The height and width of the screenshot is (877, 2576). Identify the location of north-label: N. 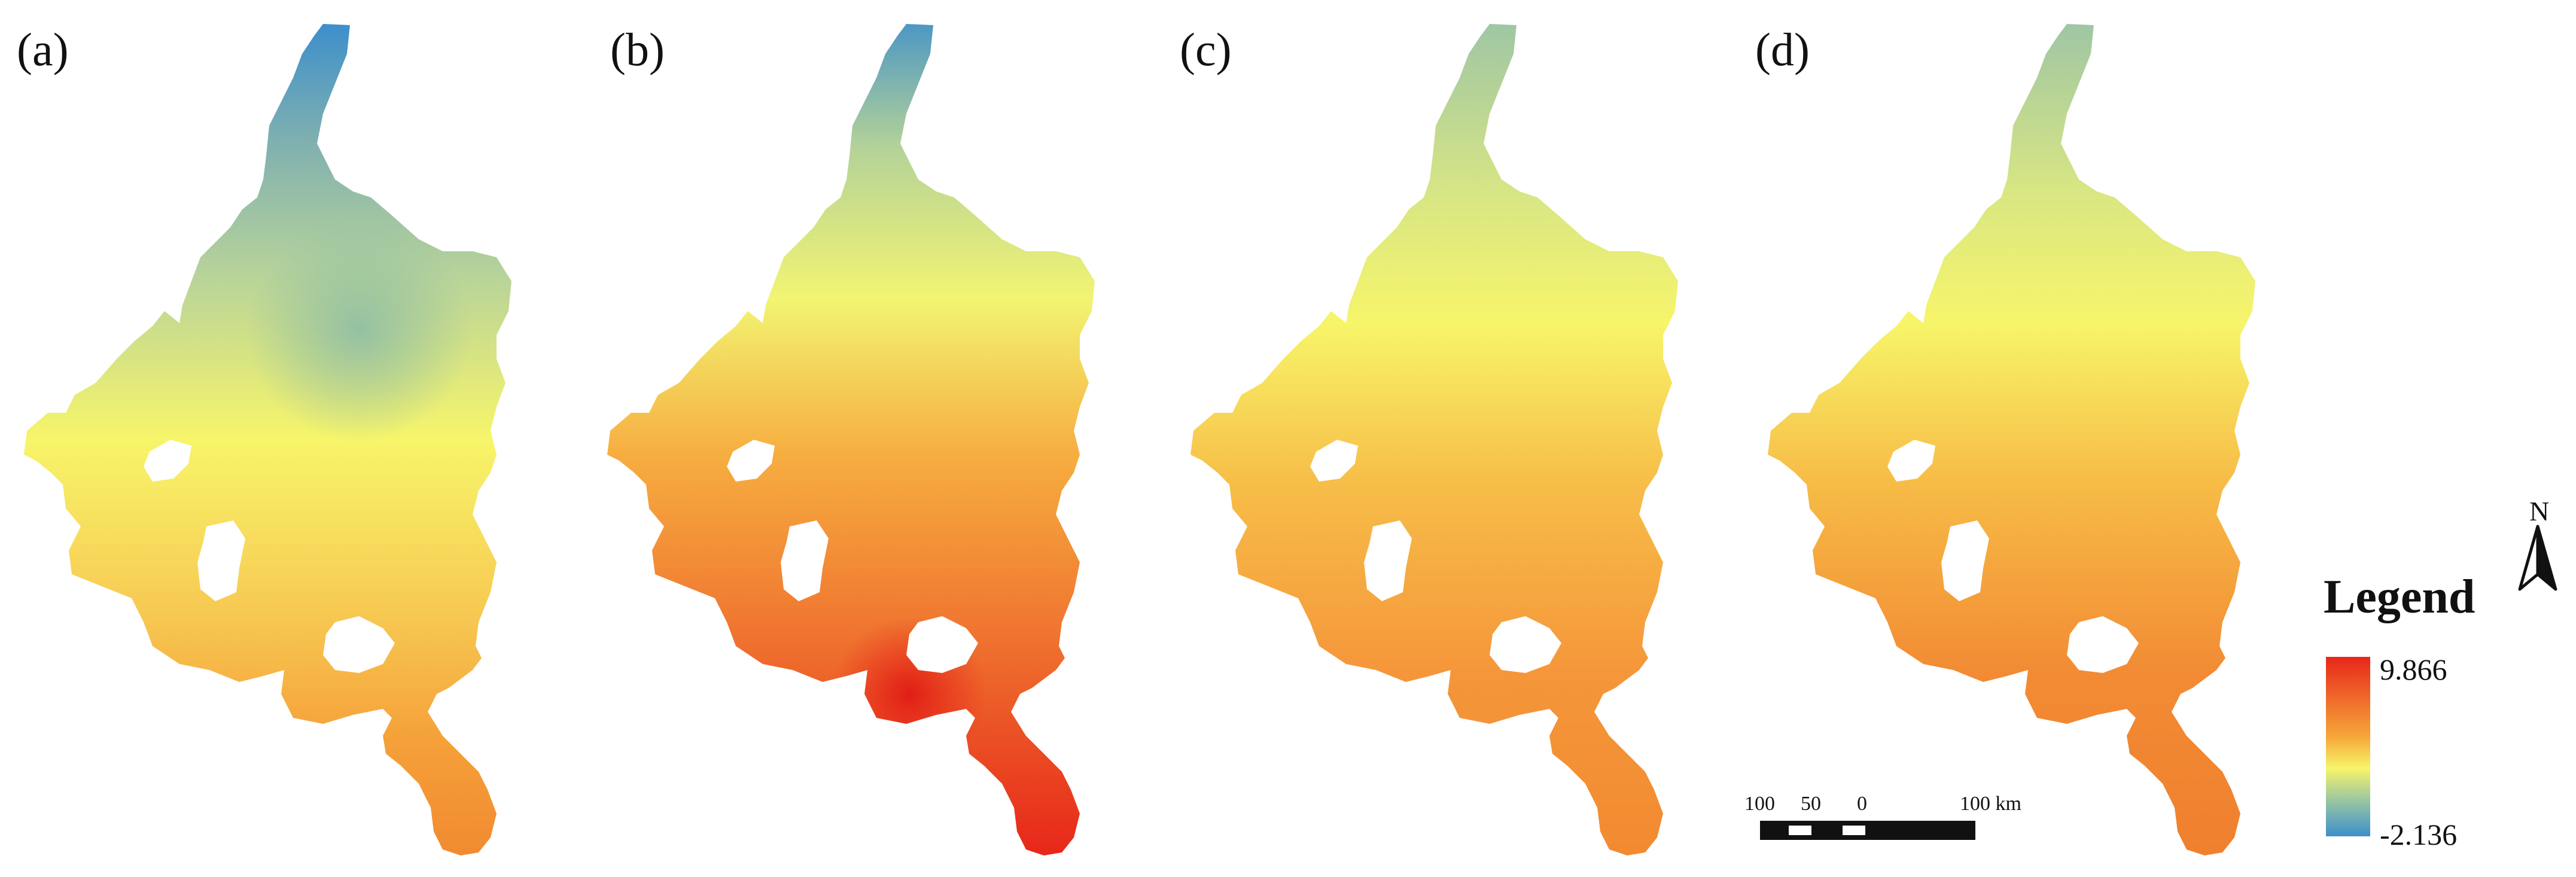
(2539, 511).